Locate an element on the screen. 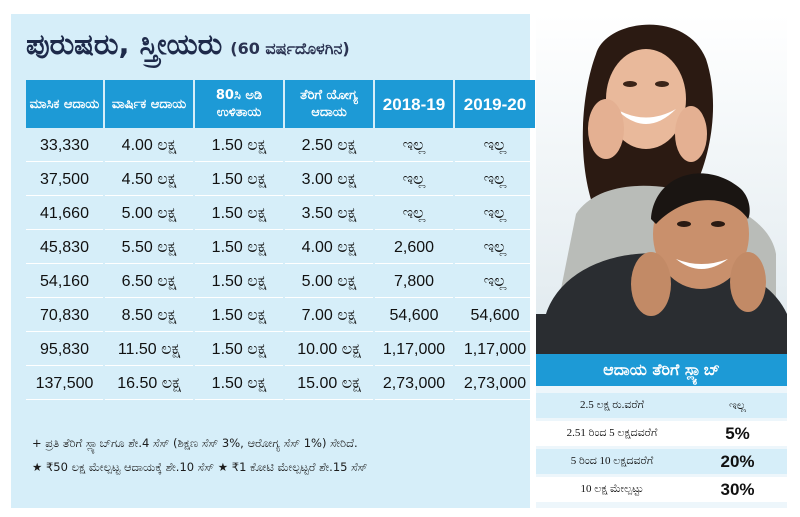  annual-income-cell: 4.00 ಲಕ್ಷ is located at coordinates (149, 146).